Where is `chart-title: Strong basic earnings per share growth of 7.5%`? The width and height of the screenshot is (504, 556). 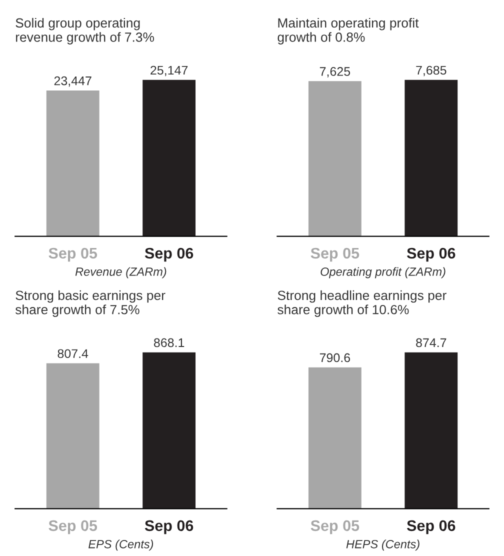
chart-title: Strong basic earnings per share growth of 7.5% is located at coordinates (90, 303).